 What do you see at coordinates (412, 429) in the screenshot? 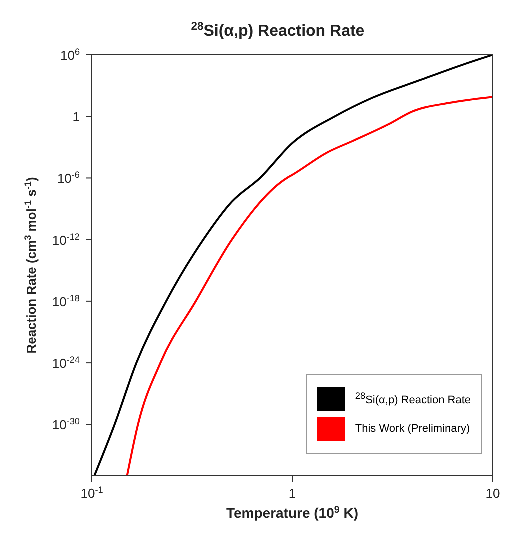
I see `legend-label: This Work (Preliminary)` at bounding box center [412, 429].